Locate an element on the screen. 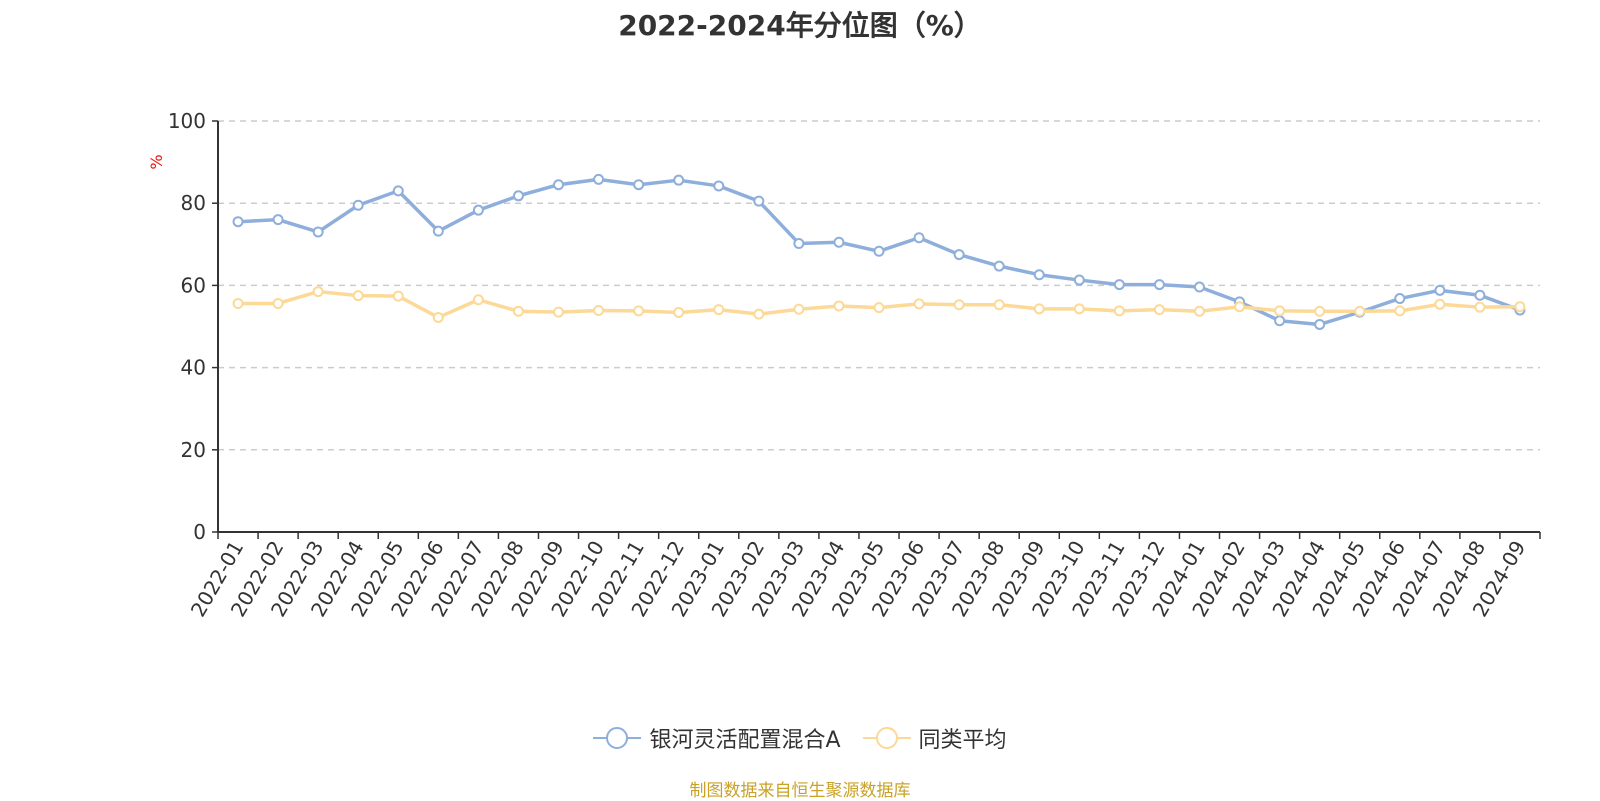  legend-label: 银河灵活配置混合A is located at coordinates (745, 740).